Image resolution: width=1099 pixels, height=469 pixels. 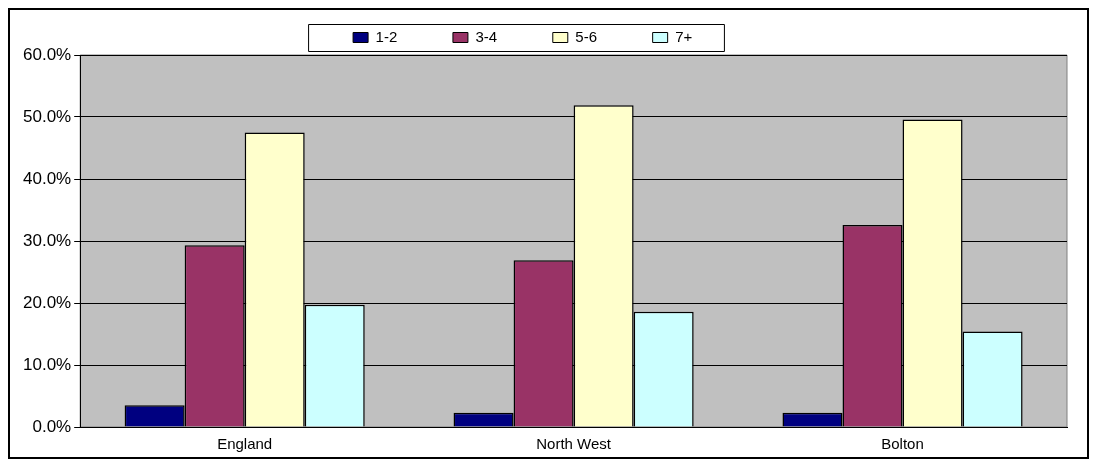 What do you see at coordinates (47, 178) in the screenshot?
I see `y-tick-label: 40.0%` at bounding box center [47, 178].